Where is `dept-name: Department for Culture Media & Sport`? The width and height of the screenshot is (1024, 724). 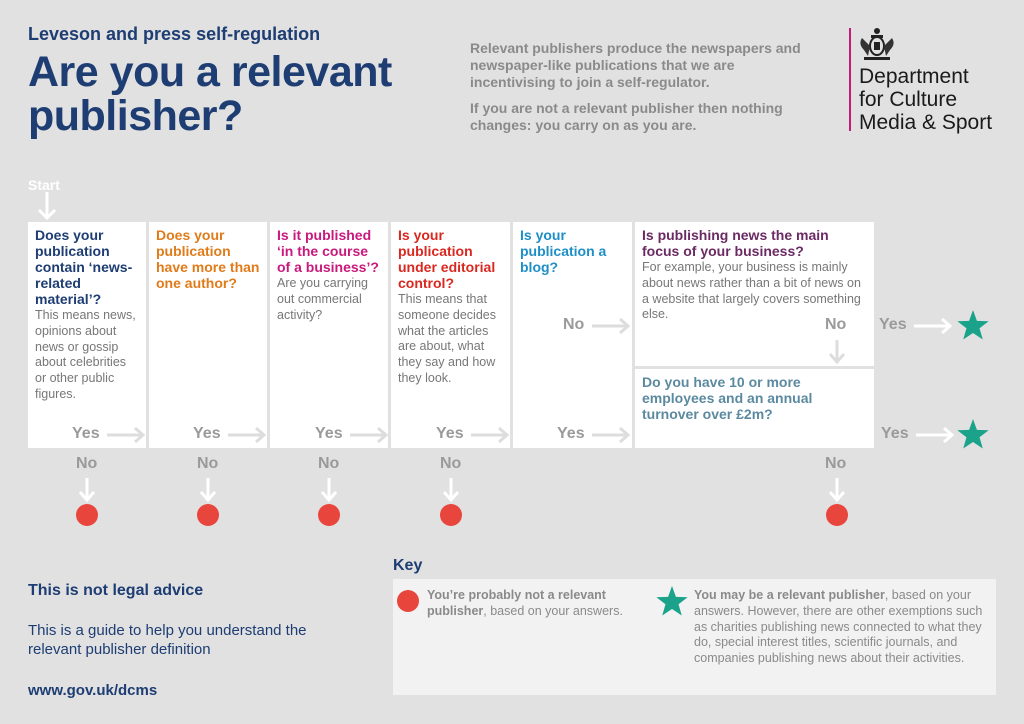
dept-name: Department for Culture Media & Sport is located at coordinates (939, 99).